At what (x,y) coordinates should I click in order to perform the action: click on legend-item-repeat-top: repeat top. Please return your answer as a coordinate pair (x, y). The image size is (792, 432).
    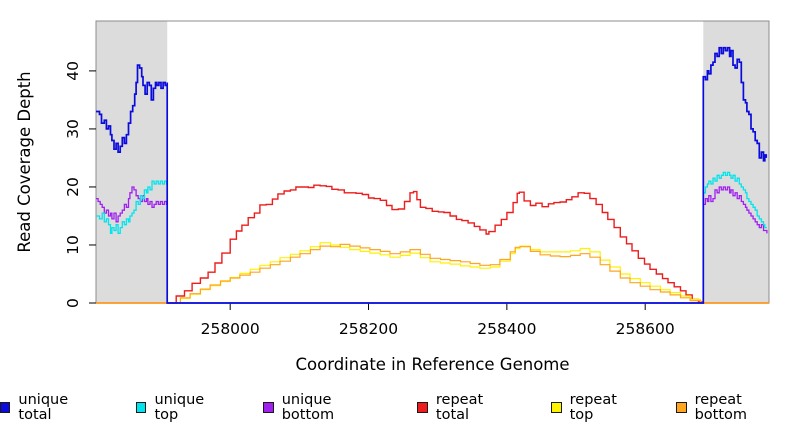
    Looking at the image, I should click on (595, 407).